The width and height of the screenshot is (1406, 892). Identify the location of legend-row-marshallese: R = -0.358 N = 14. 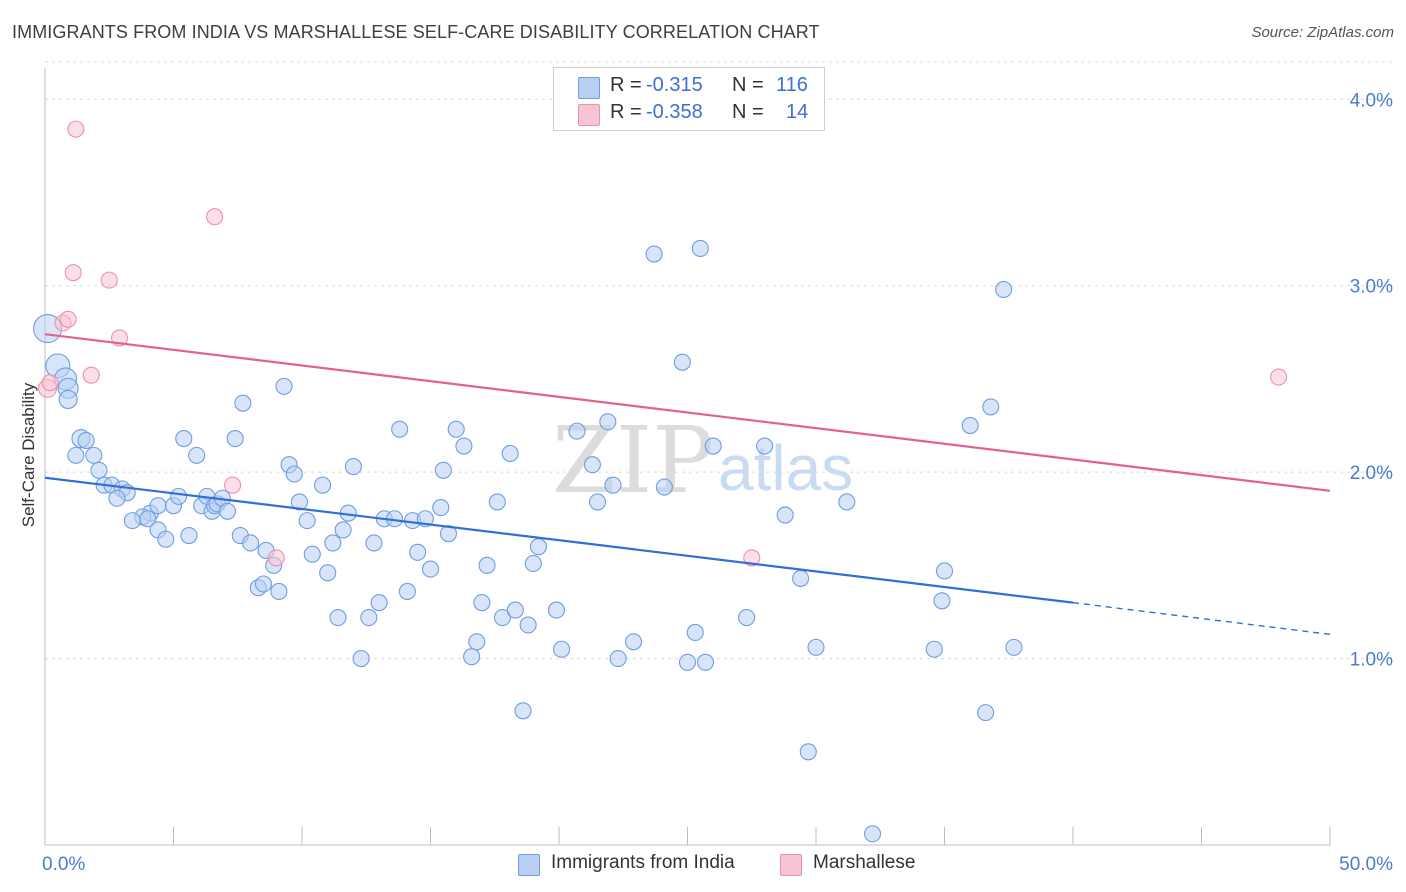
(688, 114).